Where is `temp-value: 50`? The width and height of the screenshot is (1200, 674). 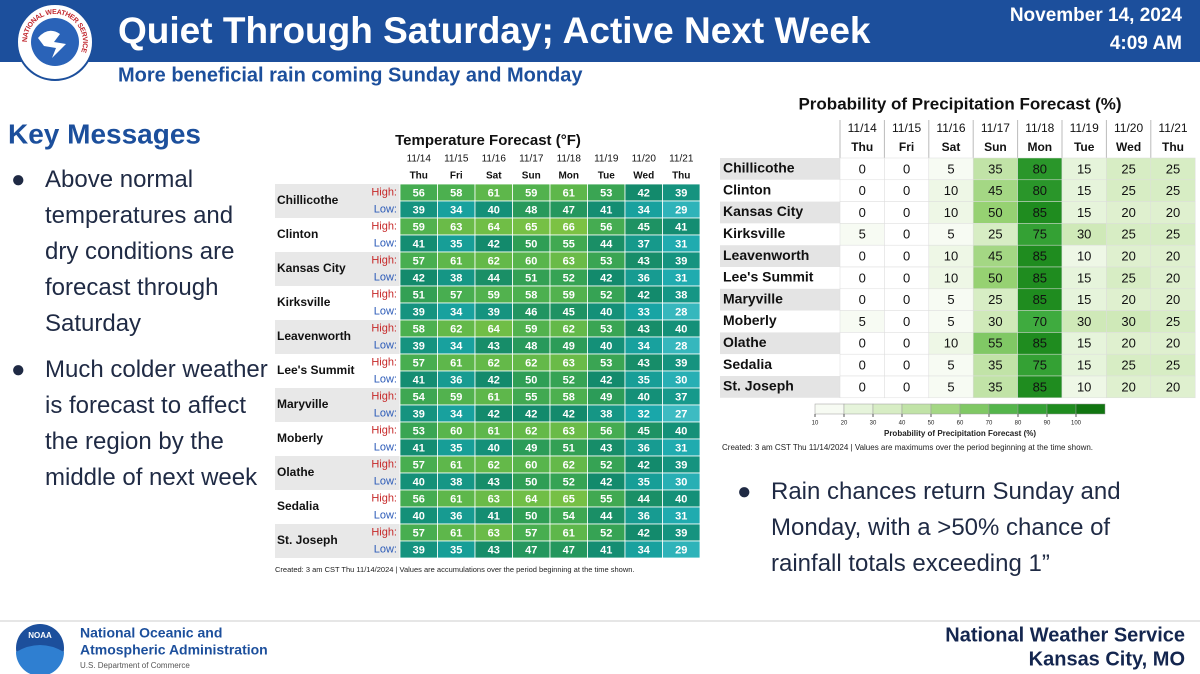 temp-value: 50 is located at coordinates (531, 516).